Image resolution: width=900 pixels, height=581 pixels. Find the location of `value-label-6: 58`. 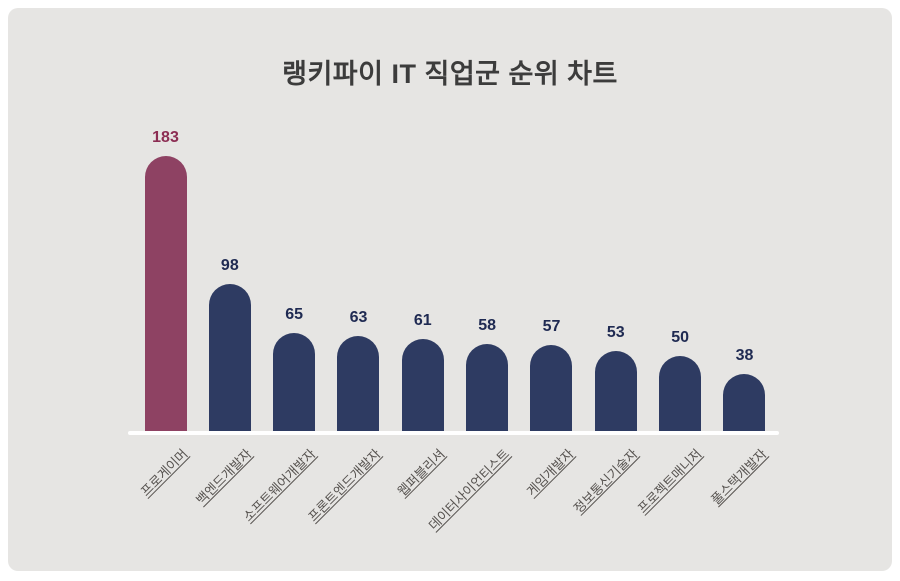

value-label-6: 58 is located at coordinates (487, 325).